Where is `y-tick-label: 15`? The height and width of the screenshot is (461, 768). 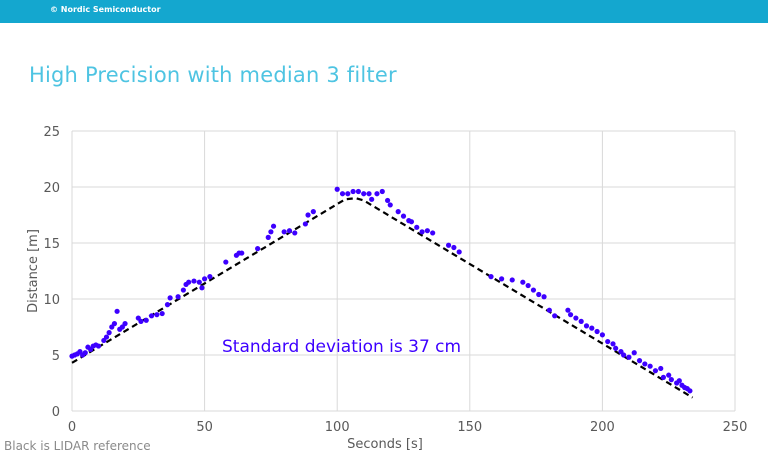 y-tick-label: 15 is located at coordinates (51, 244).